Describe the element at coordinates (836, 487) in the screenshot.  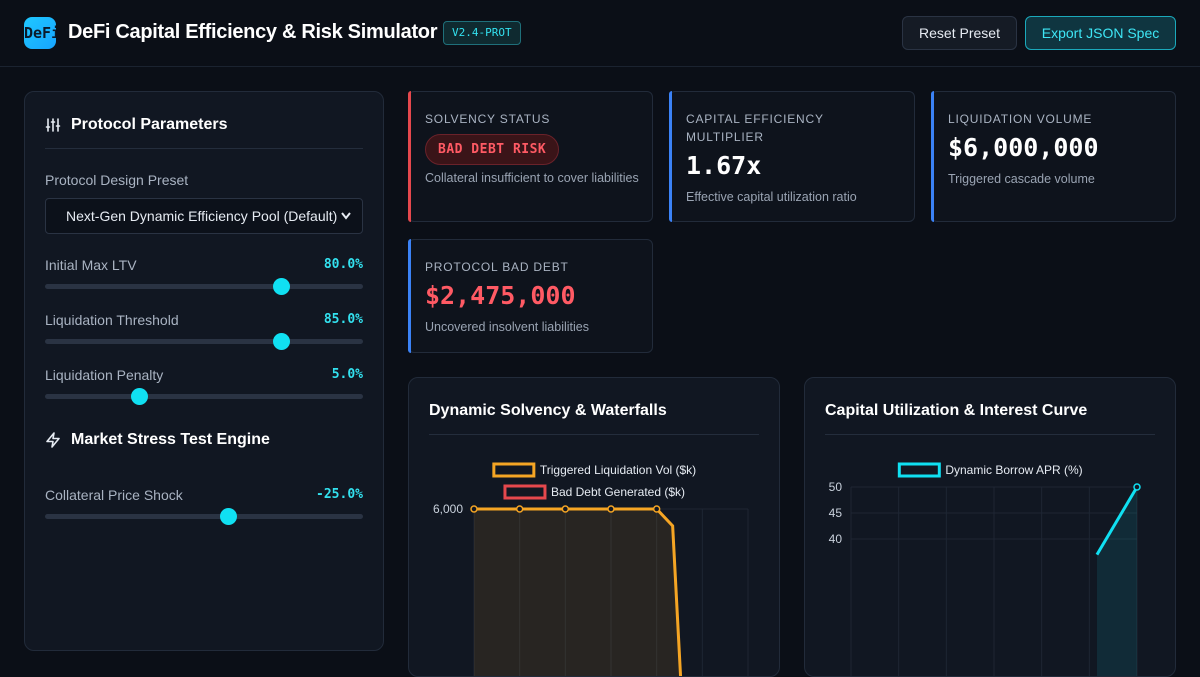
I see `y-tick-label: 50` at that location.